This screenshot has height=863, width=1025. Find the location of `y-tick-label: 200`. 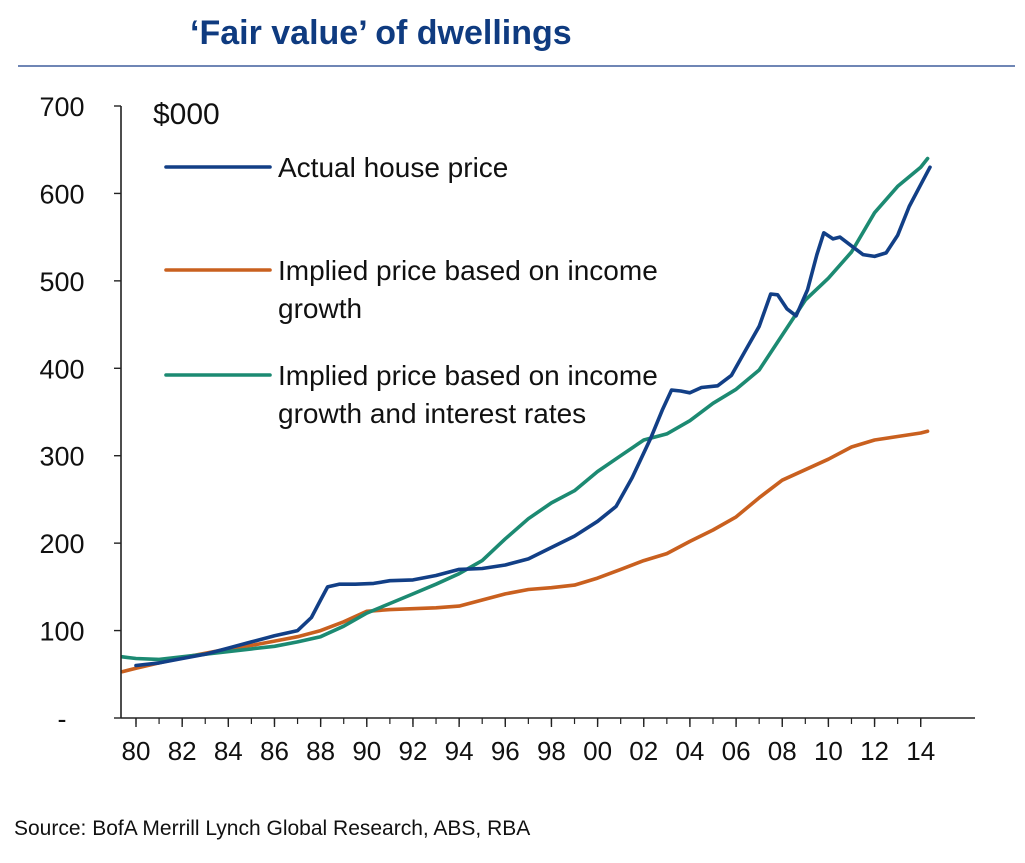

y-tick-label: 200 is located at coordinates (61, 544).